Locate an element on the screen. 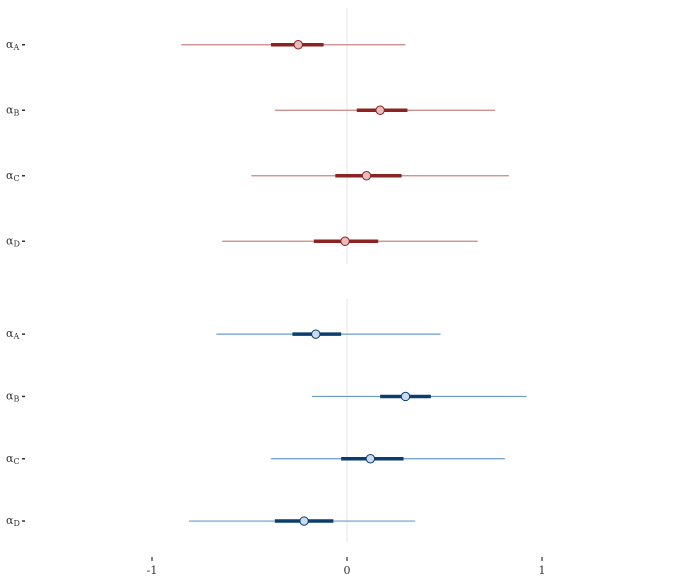  x-tick-label: -1 is located at coordinates (152, 570).